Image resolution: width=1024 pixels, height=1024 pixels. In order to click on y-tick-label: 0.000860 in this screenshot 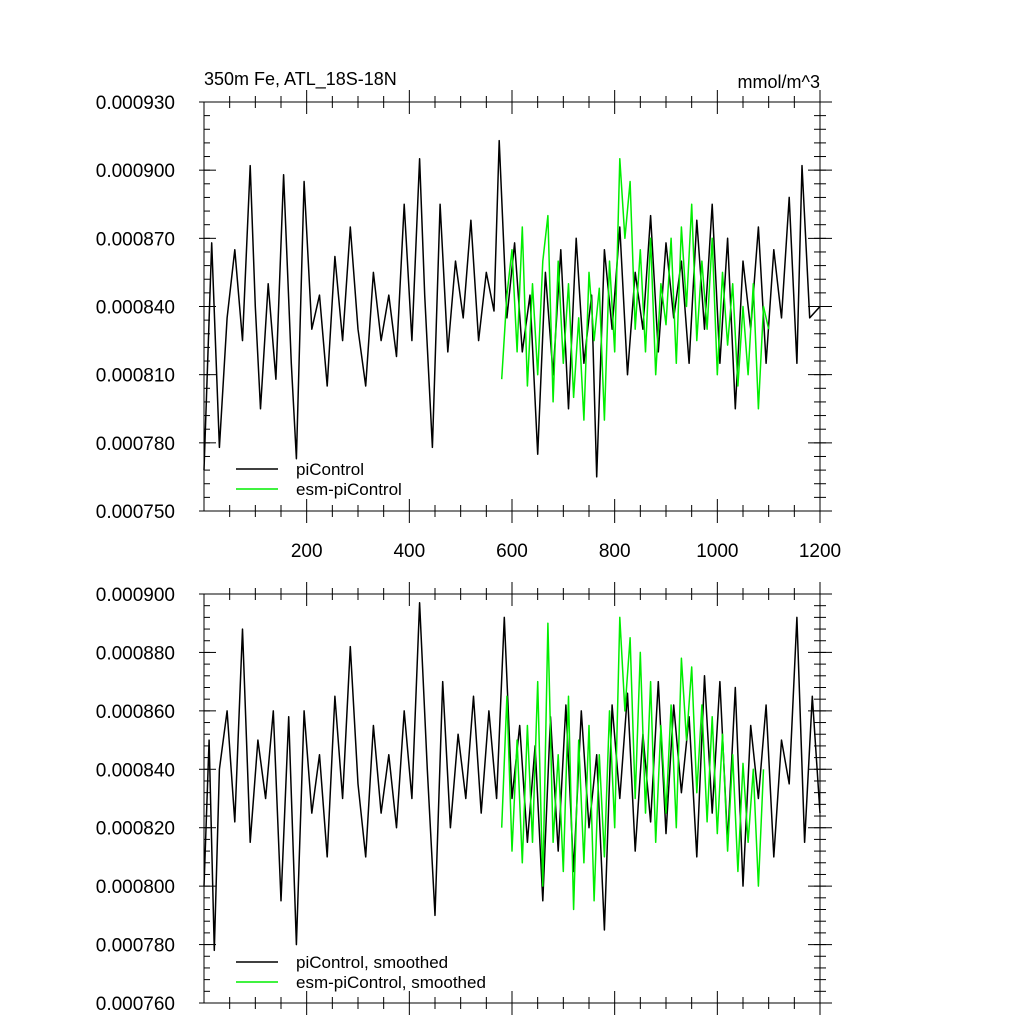, I will do `click(135, 712)`.